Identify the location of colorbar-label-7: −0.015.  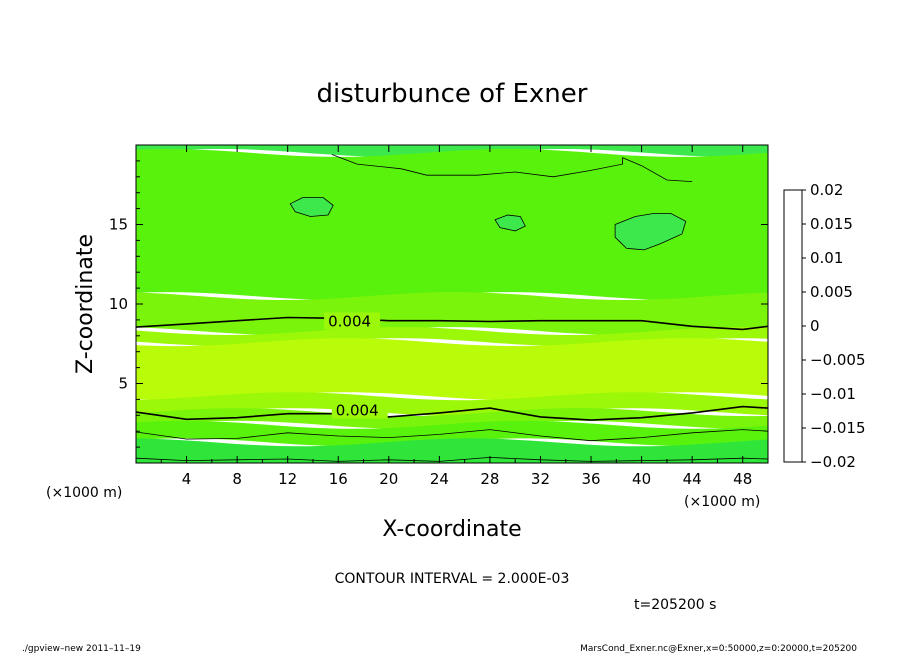
(838, 428).